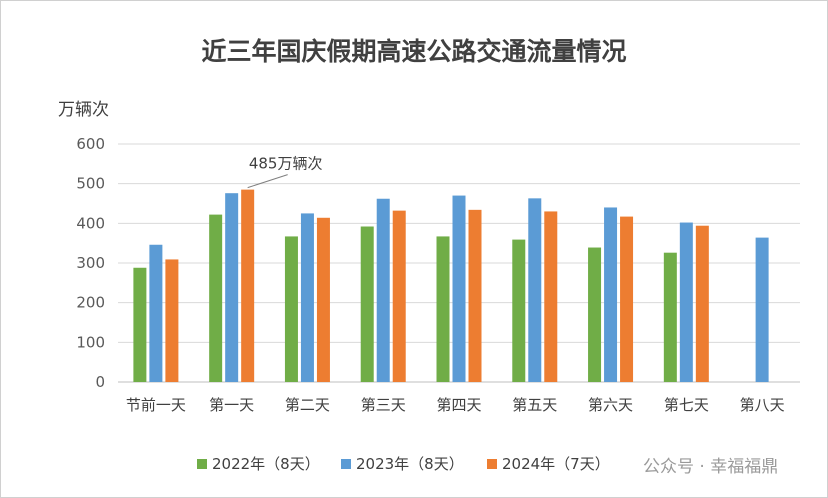 This screenshot has width=828, height=498. I want to click on x-category-label: 第二天, so click(307, 405).